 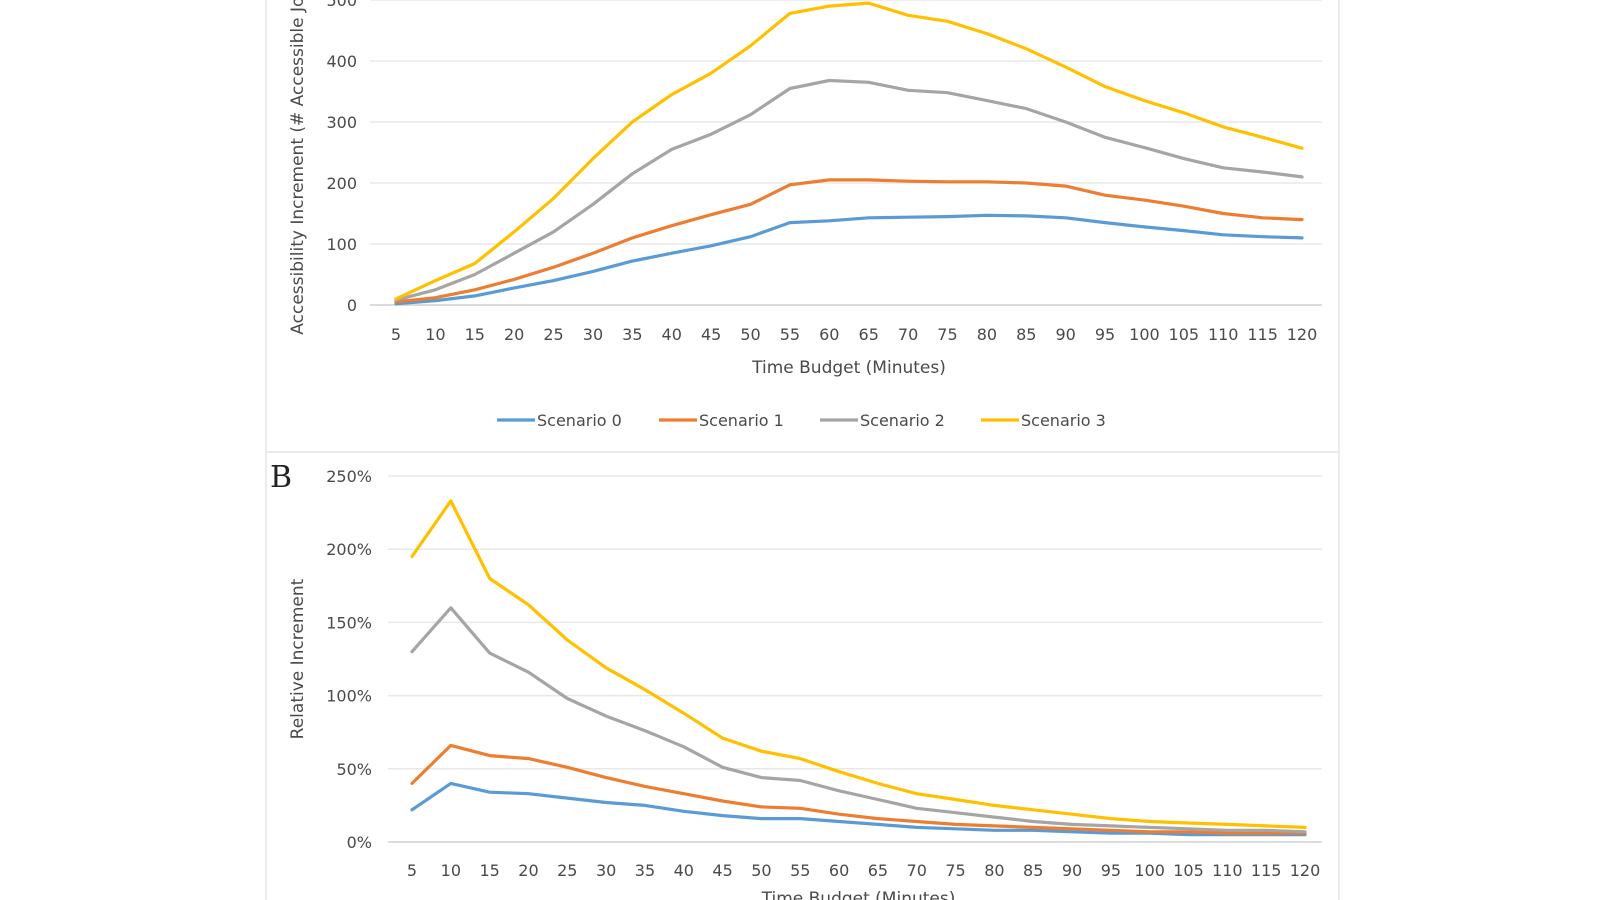 I want to click on legend-label-1: Scenario 1, so click(x=741, y=420).